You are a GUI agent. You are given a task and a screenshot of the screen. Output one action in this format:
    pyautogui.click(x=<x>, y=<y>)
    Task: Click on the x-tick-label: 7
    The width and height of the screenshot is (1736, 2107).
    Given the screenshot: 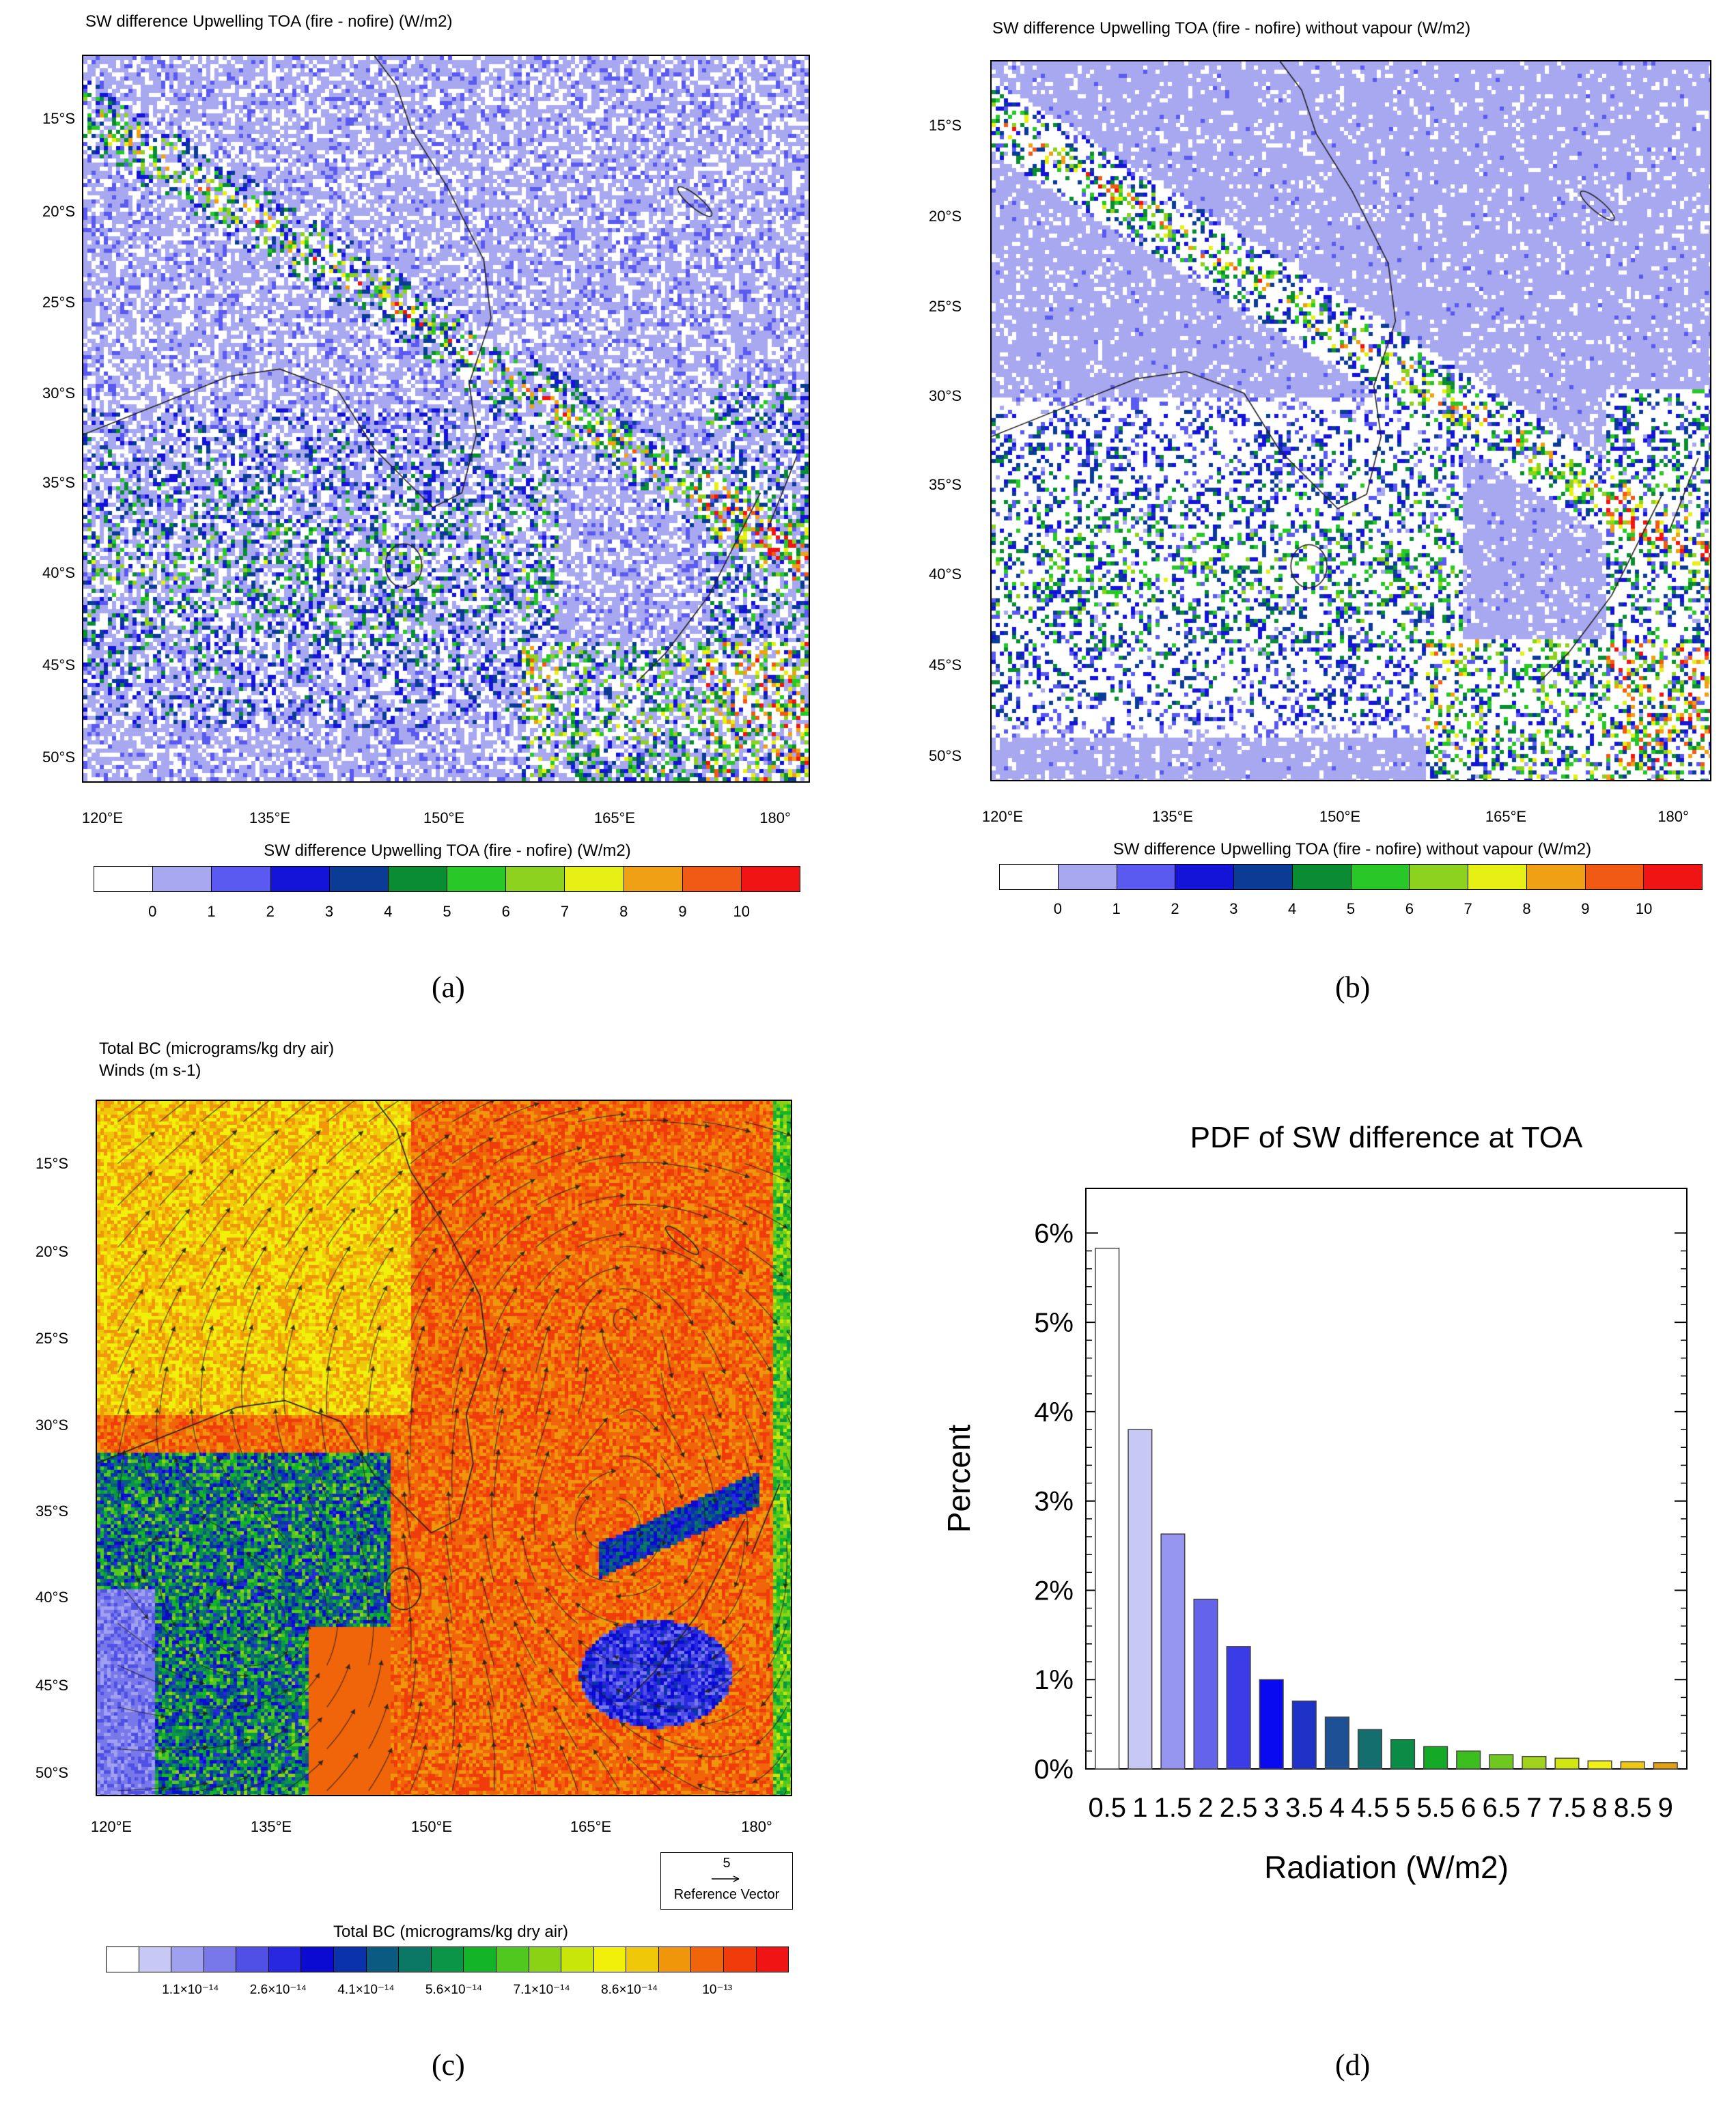 What is the action you would take?
    pyautogui.click(x=1533, y=1808)
    